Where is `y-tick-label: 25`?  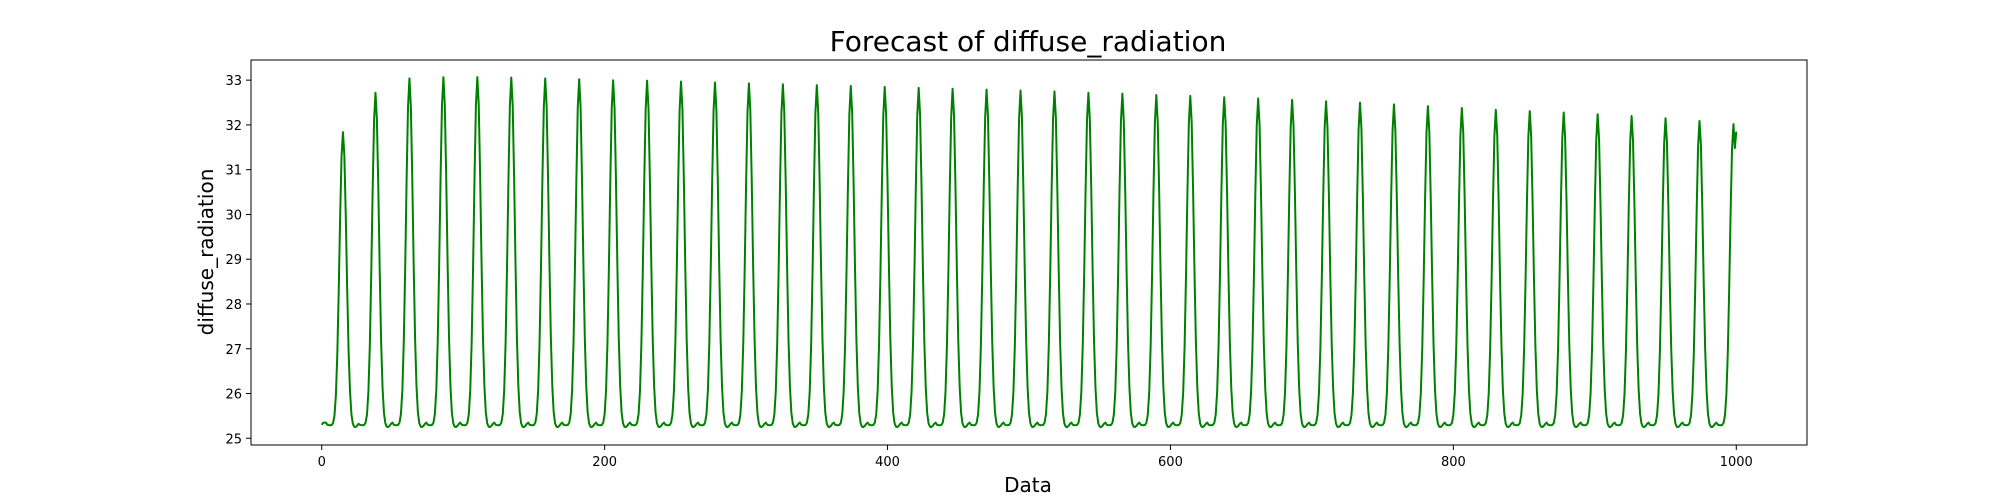
y-tick-label: 25 is located at coordinates (233, 439).